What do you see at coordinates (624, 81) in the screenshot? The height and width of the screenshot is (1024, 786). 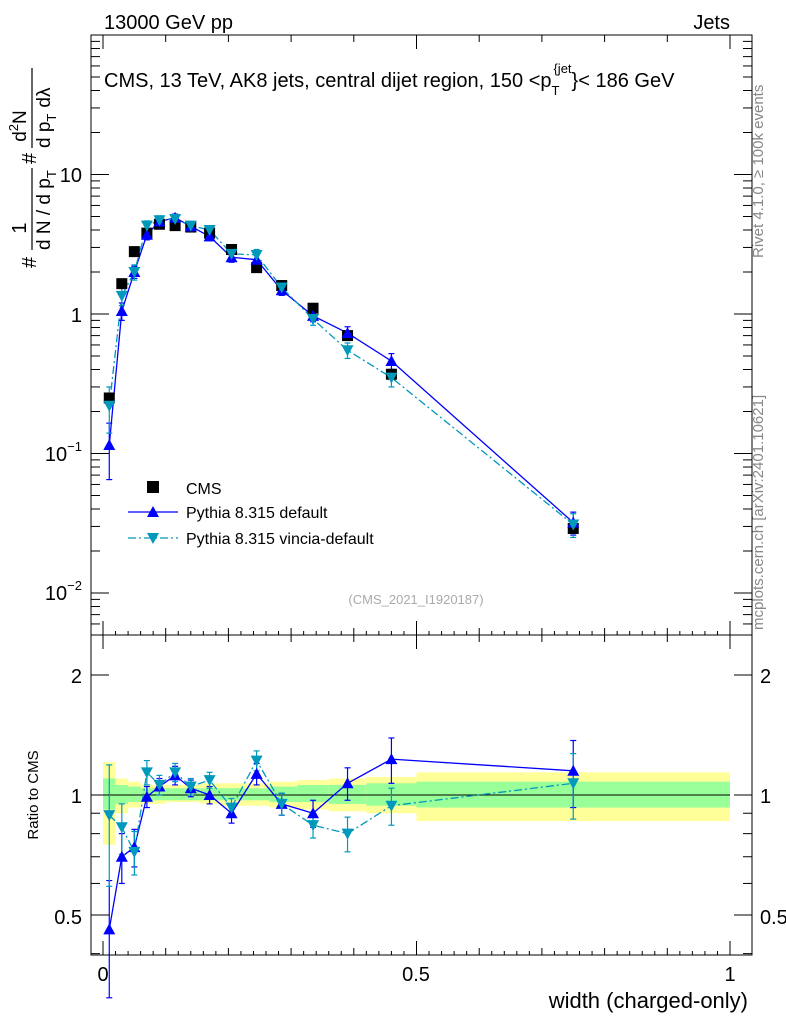 I see `title-suffix: }< 186 GeV` at bounding box center [624, 81].